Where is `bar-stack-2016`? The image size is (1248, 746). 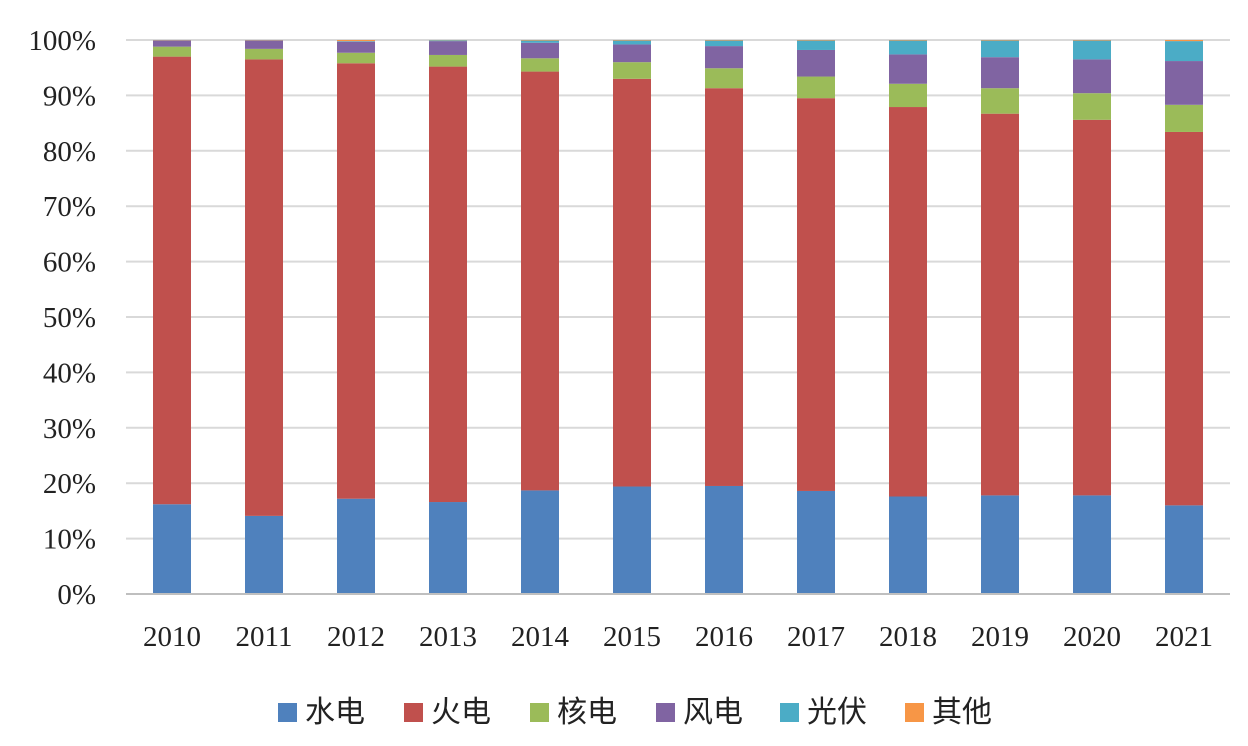 bar-stack-2016 is located at coordinates (724, 317).